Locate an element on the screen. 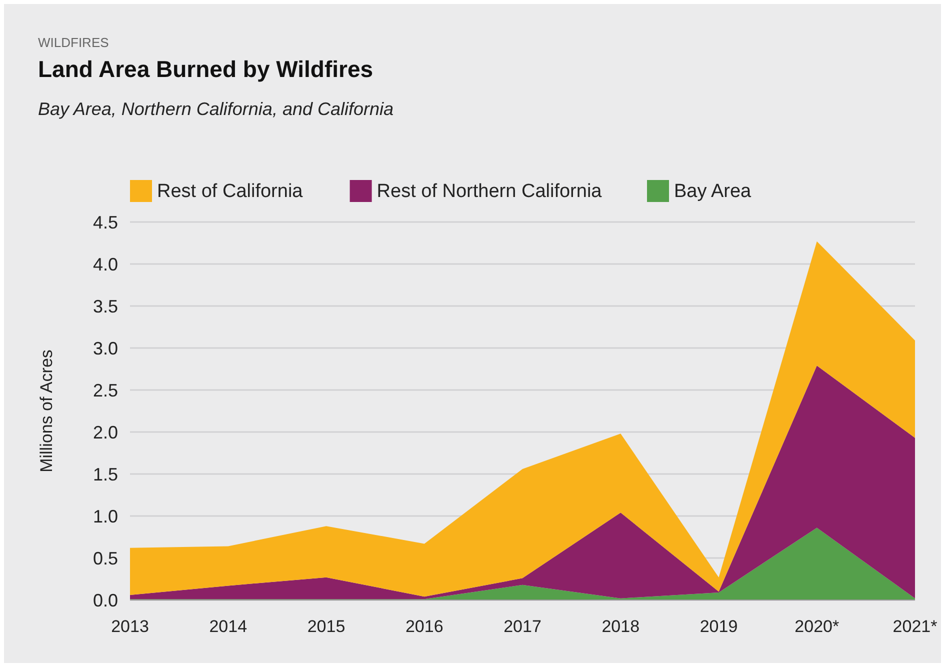 The height and width of the screenshot is (667, 945). x-tick-label: 2013 is located at coordinates (130, 626).